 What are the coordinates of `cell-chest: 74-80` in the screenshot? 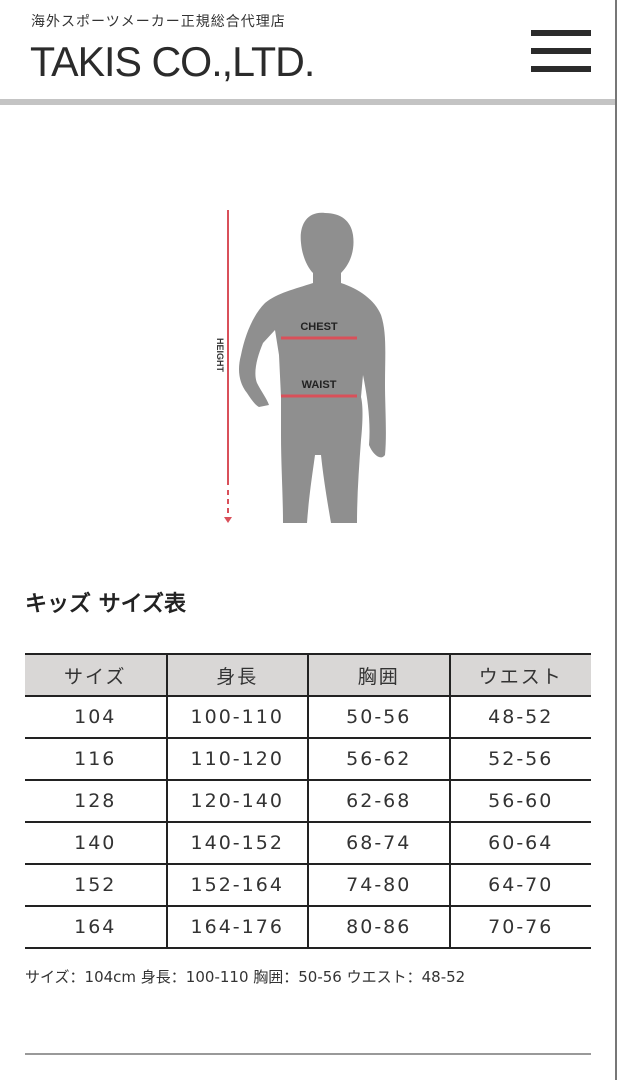 It's located at (379, 885).